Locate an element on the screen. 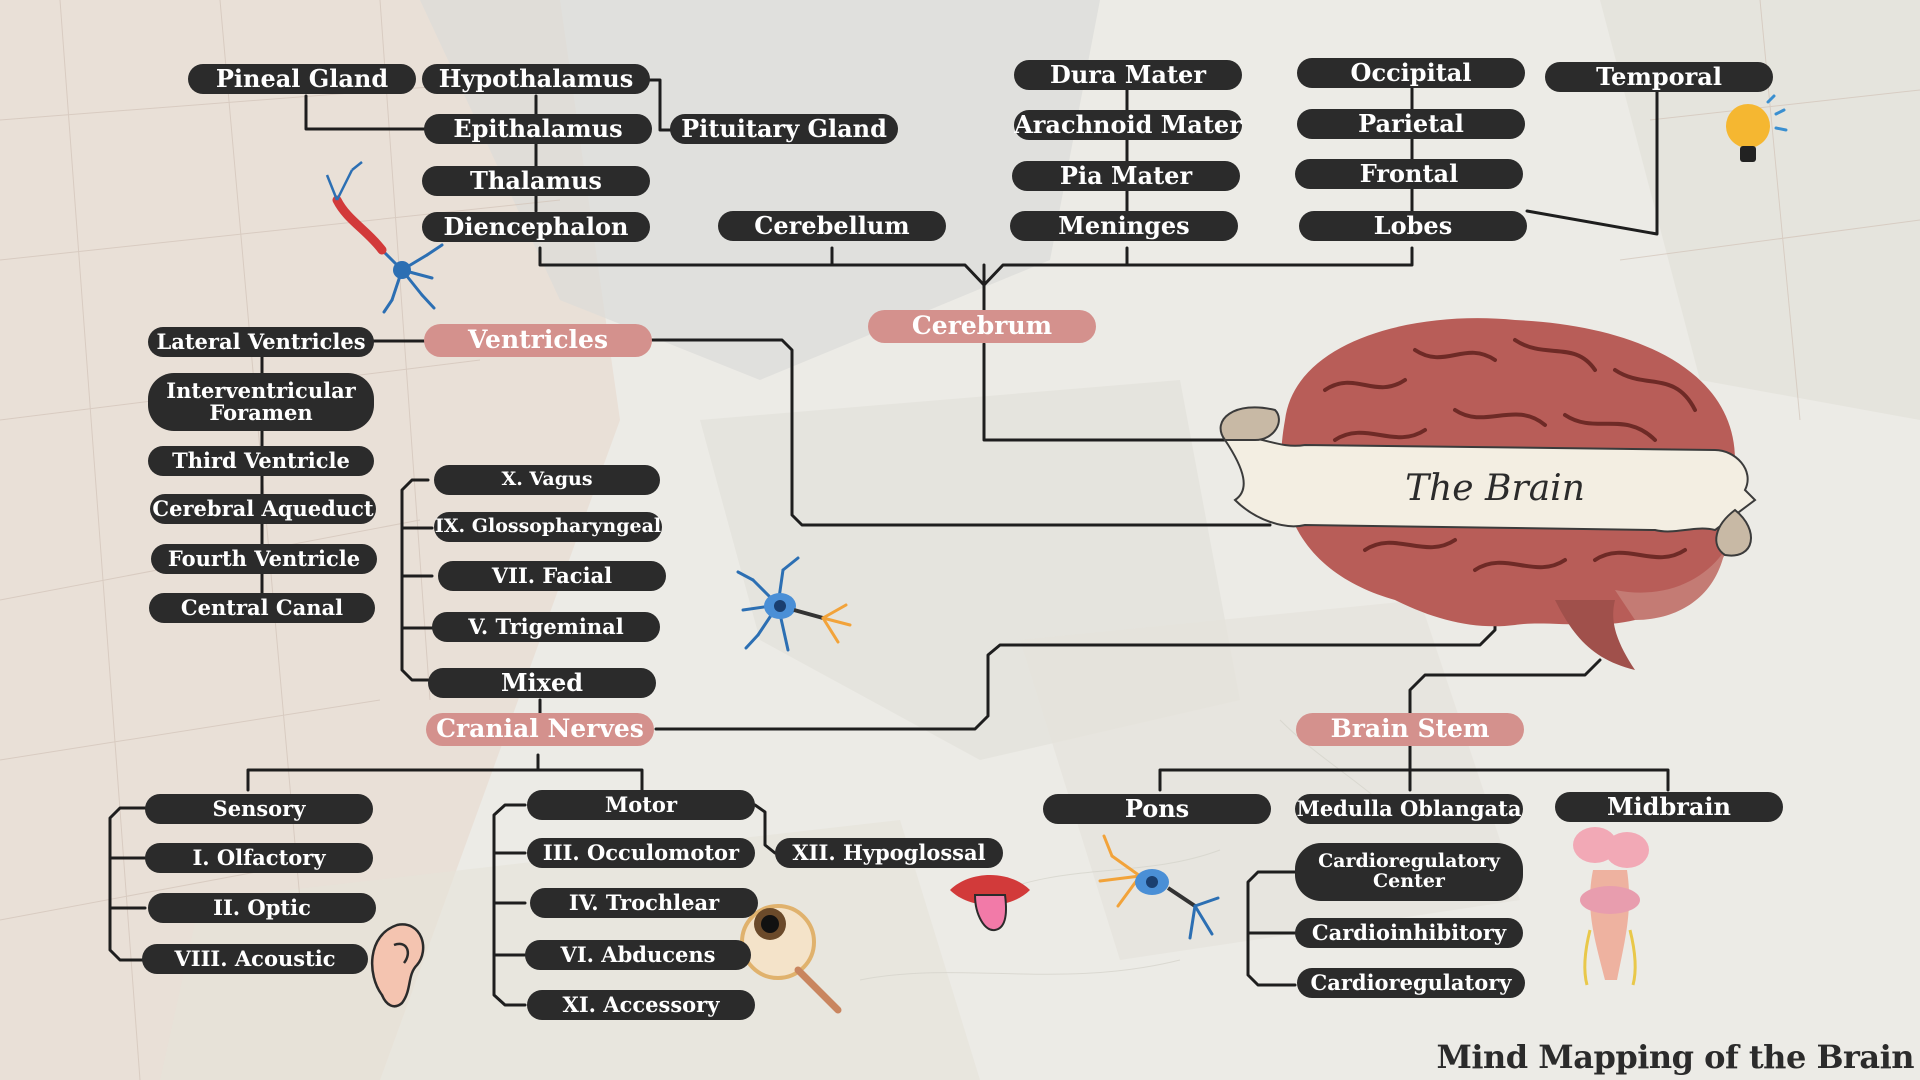  node-third-ventricle: Third Ventricle is located at coordinates (261, 461).